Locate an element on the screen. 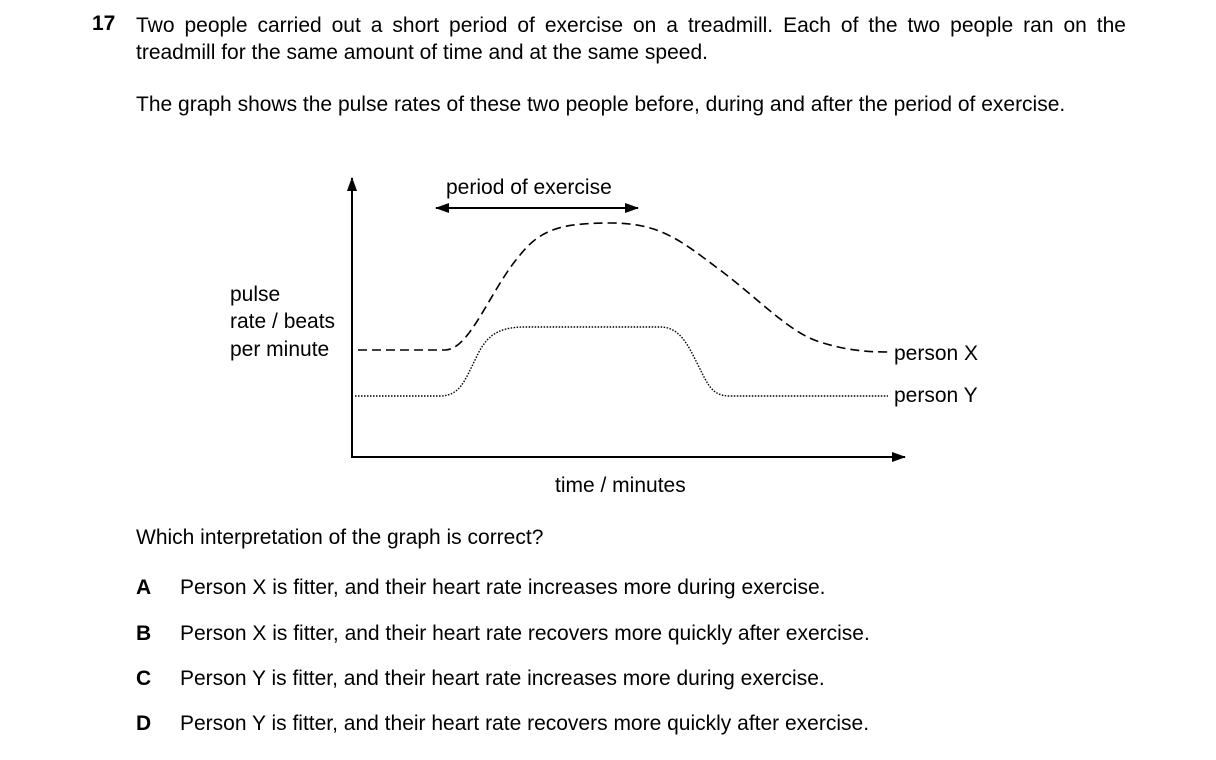  person-x-curve is located at coordinates (623, 287).